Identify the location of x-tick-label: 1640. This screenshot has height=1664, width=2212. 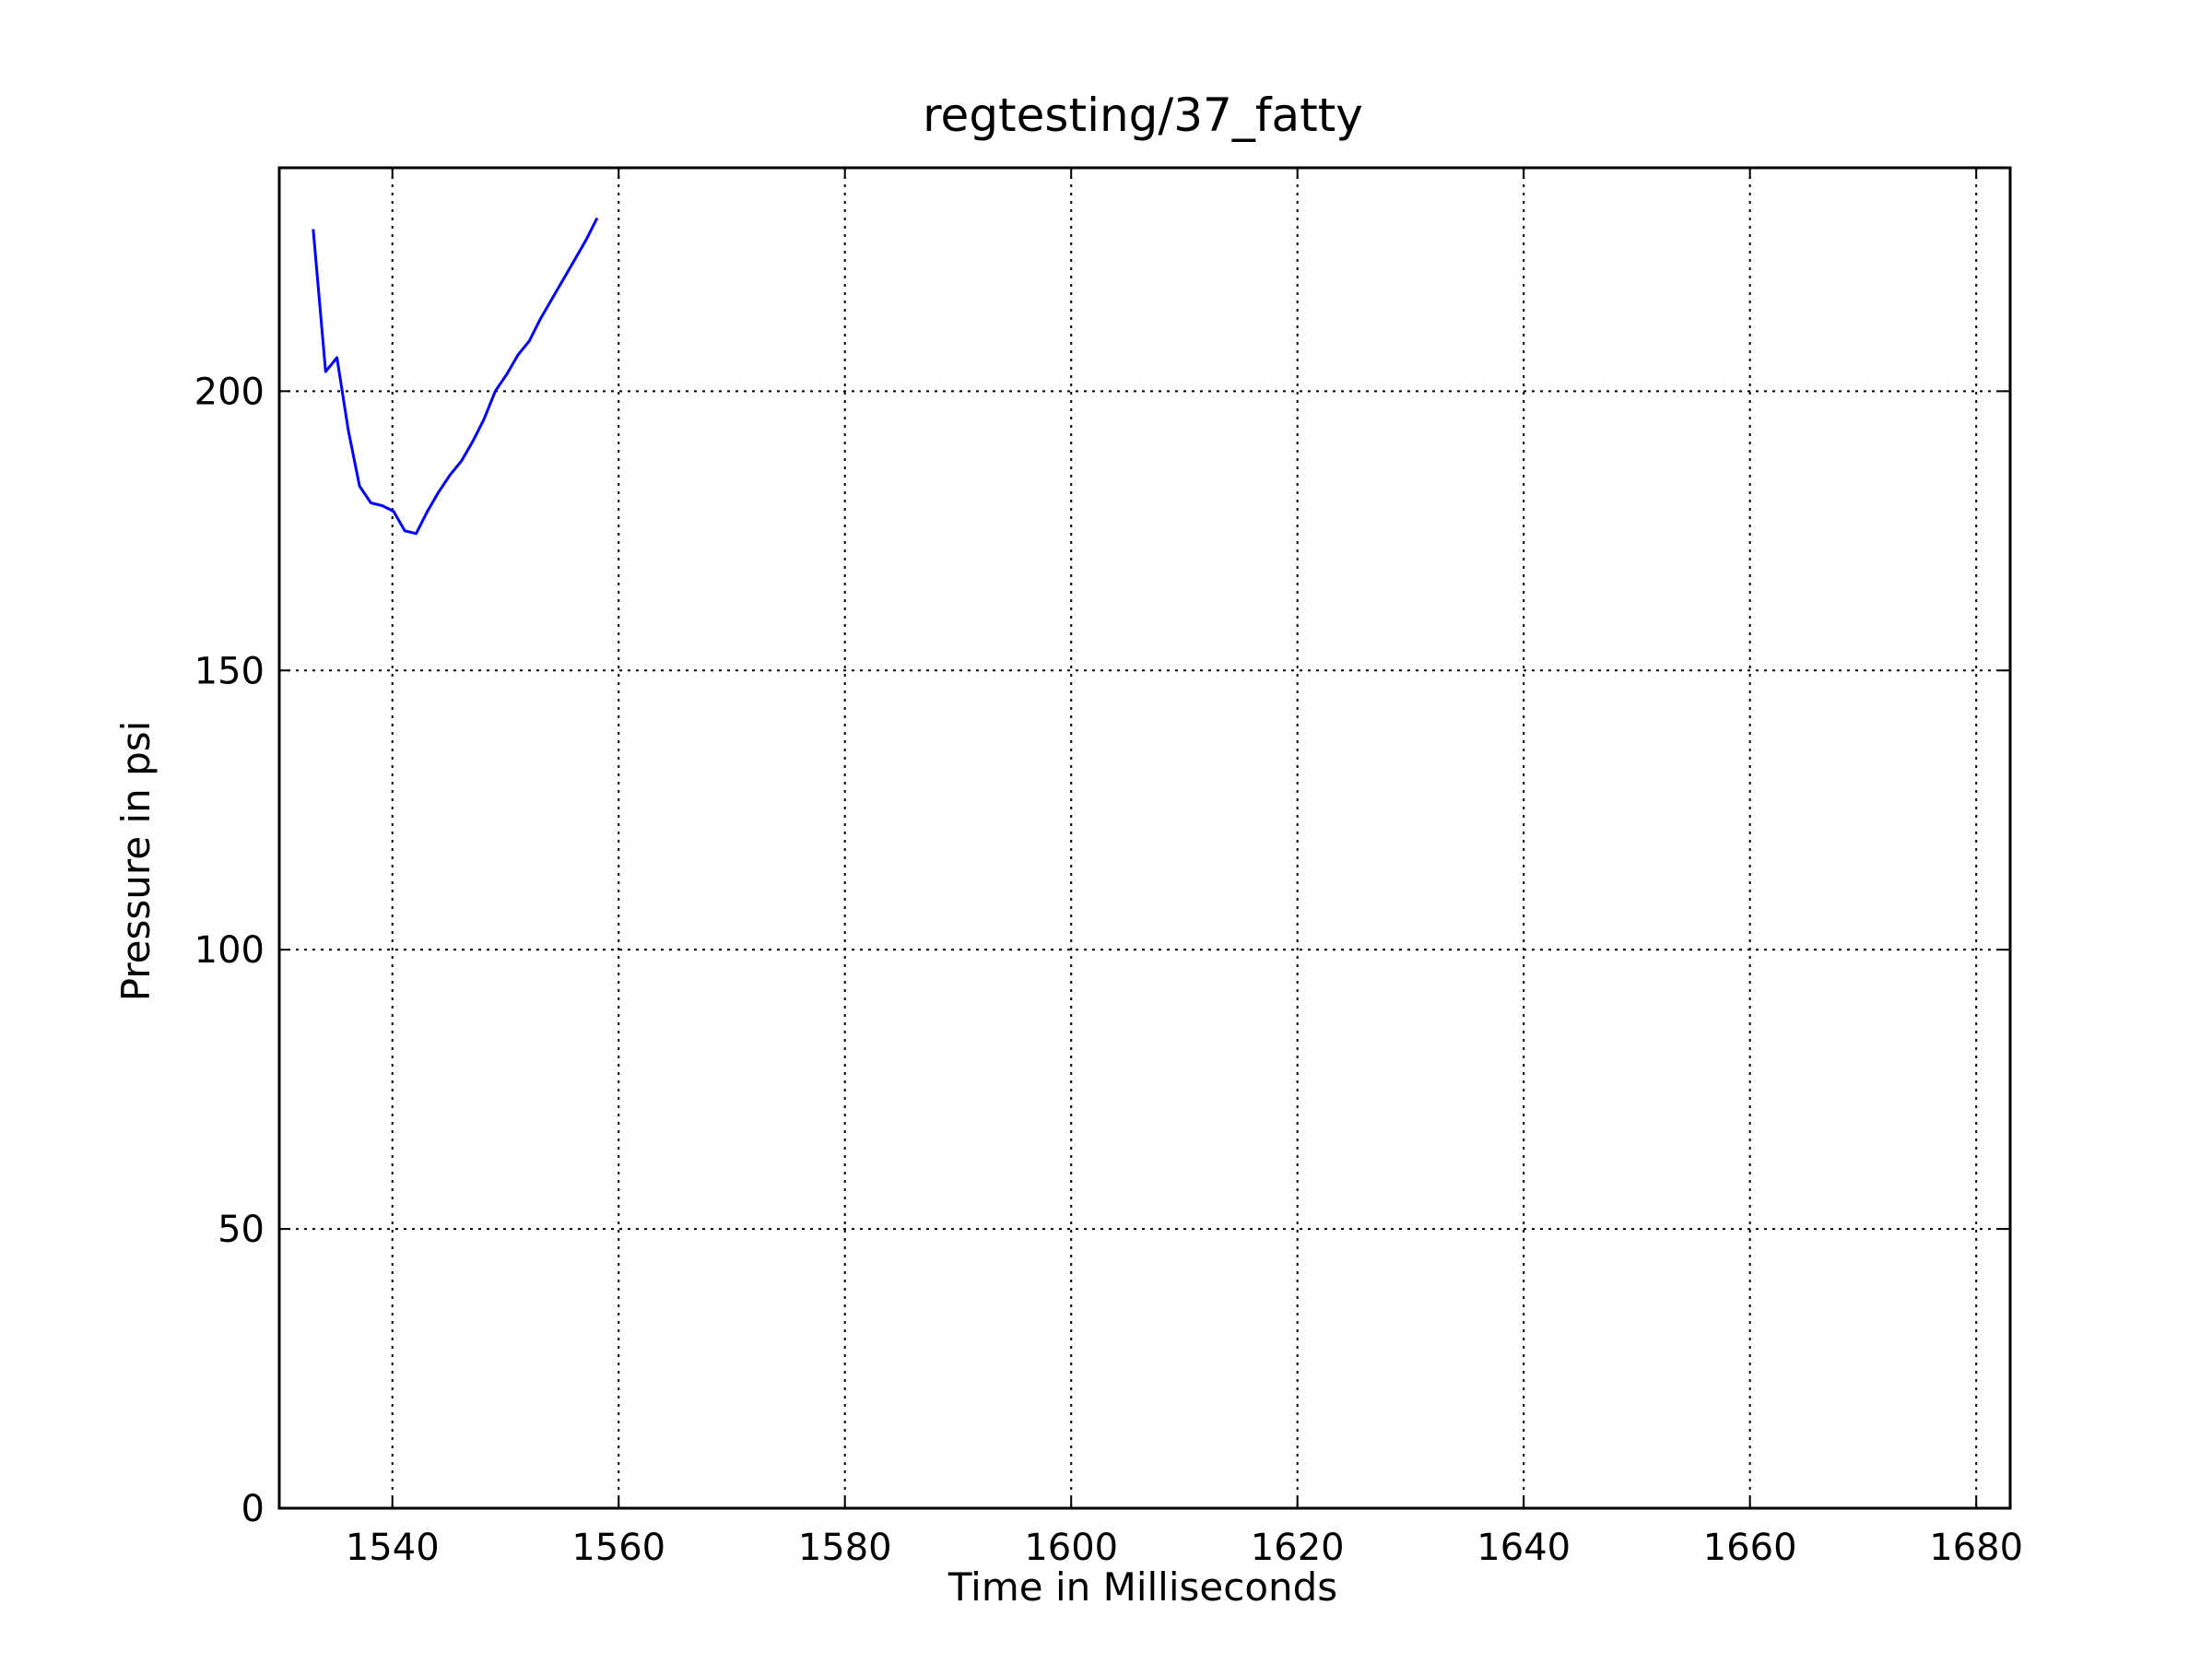
(1524, 1548).